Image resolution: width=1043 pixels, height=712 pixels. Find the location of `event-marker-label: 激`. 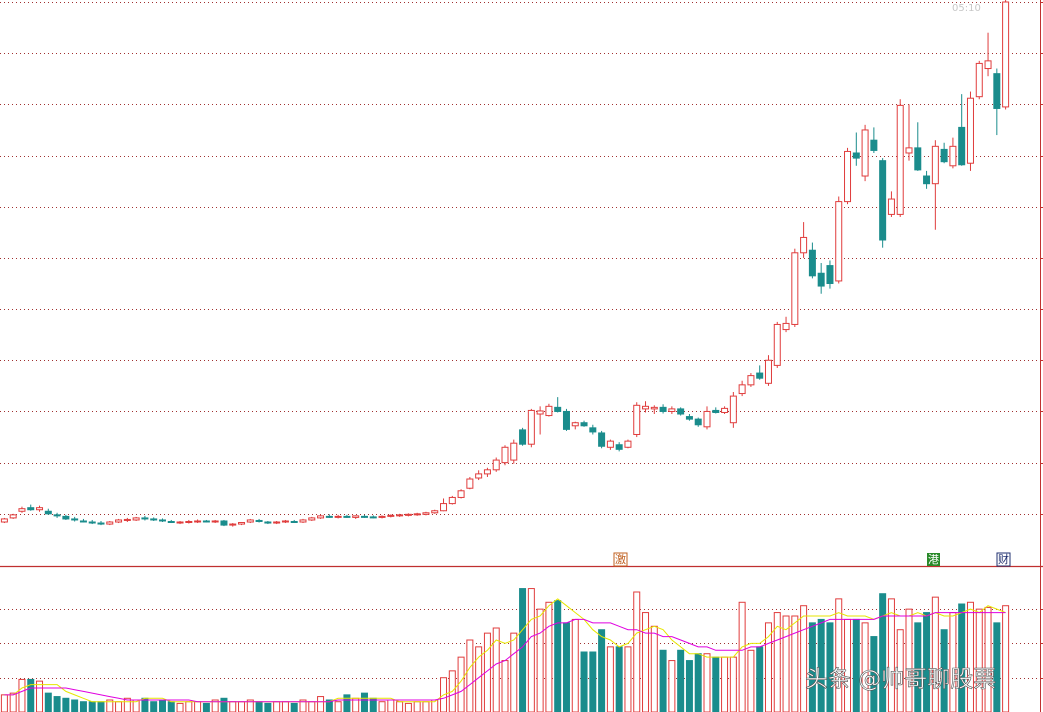

event-marker-label: 激 is located at coordinates (620, 559).